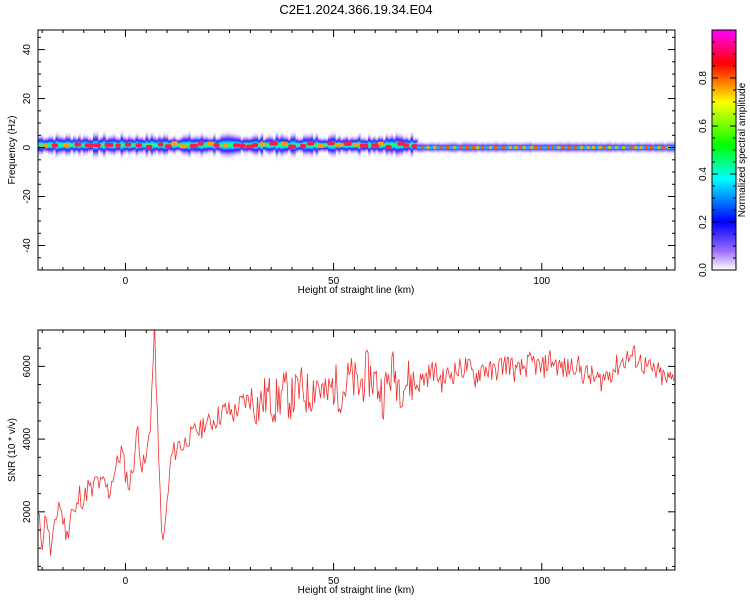 The height and width of the screenshot is (600, 750). Describe the element at coordinates (724, 150) in the screenshot. I see `colorbar-gradient` at that location.